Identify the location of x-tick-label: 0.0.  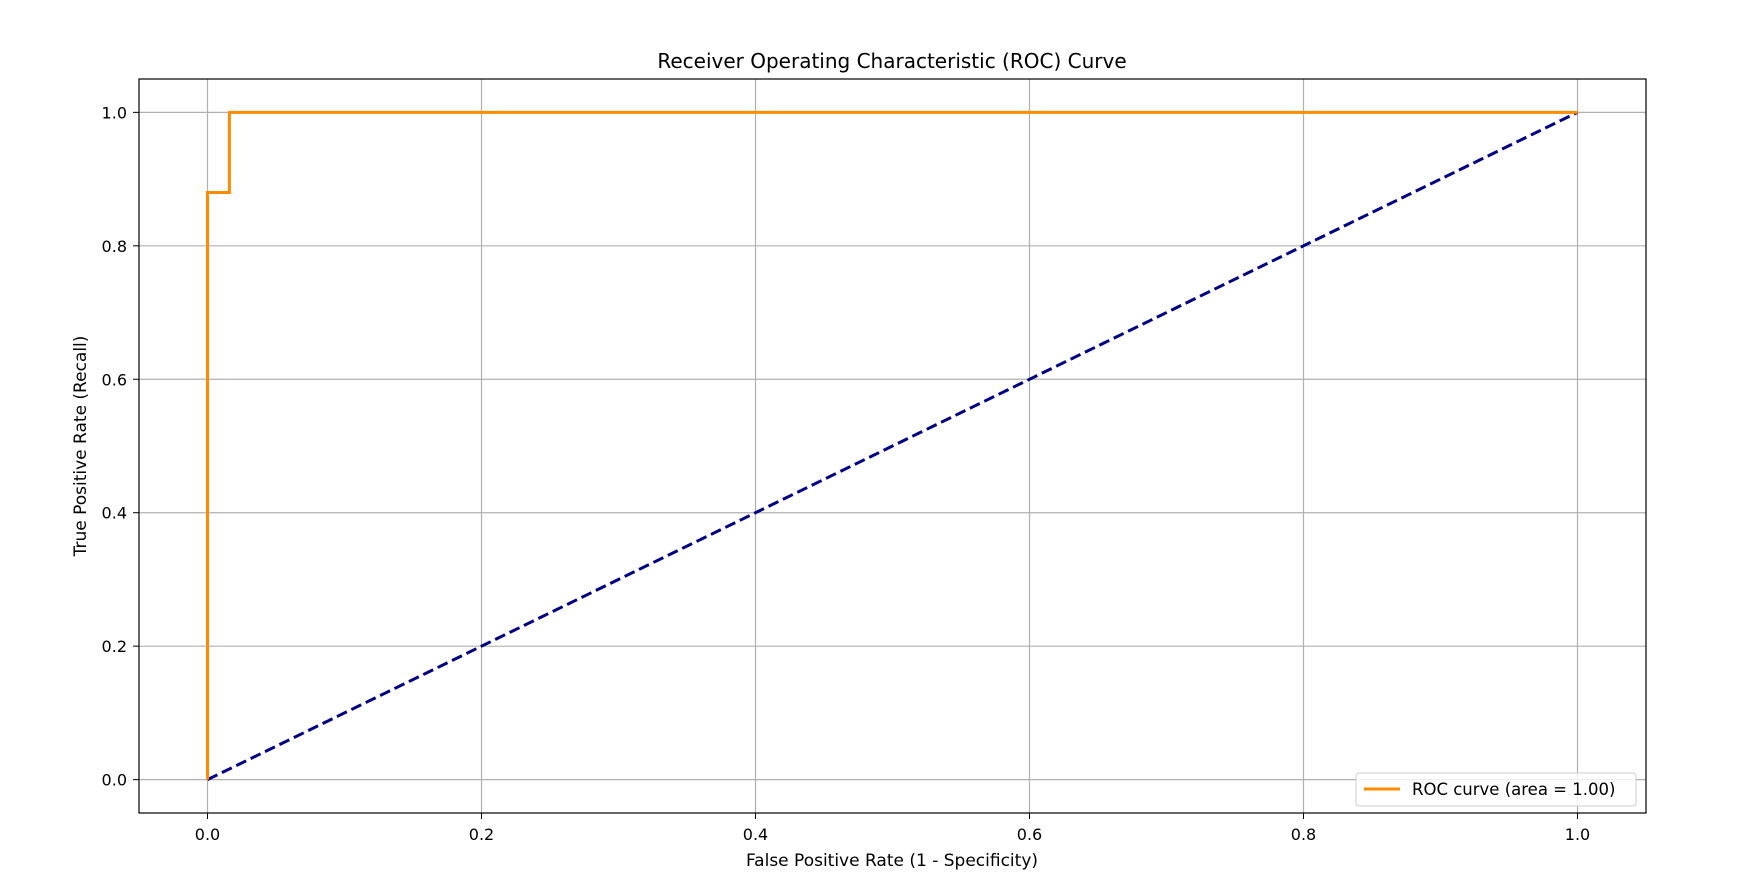
(207, 834).